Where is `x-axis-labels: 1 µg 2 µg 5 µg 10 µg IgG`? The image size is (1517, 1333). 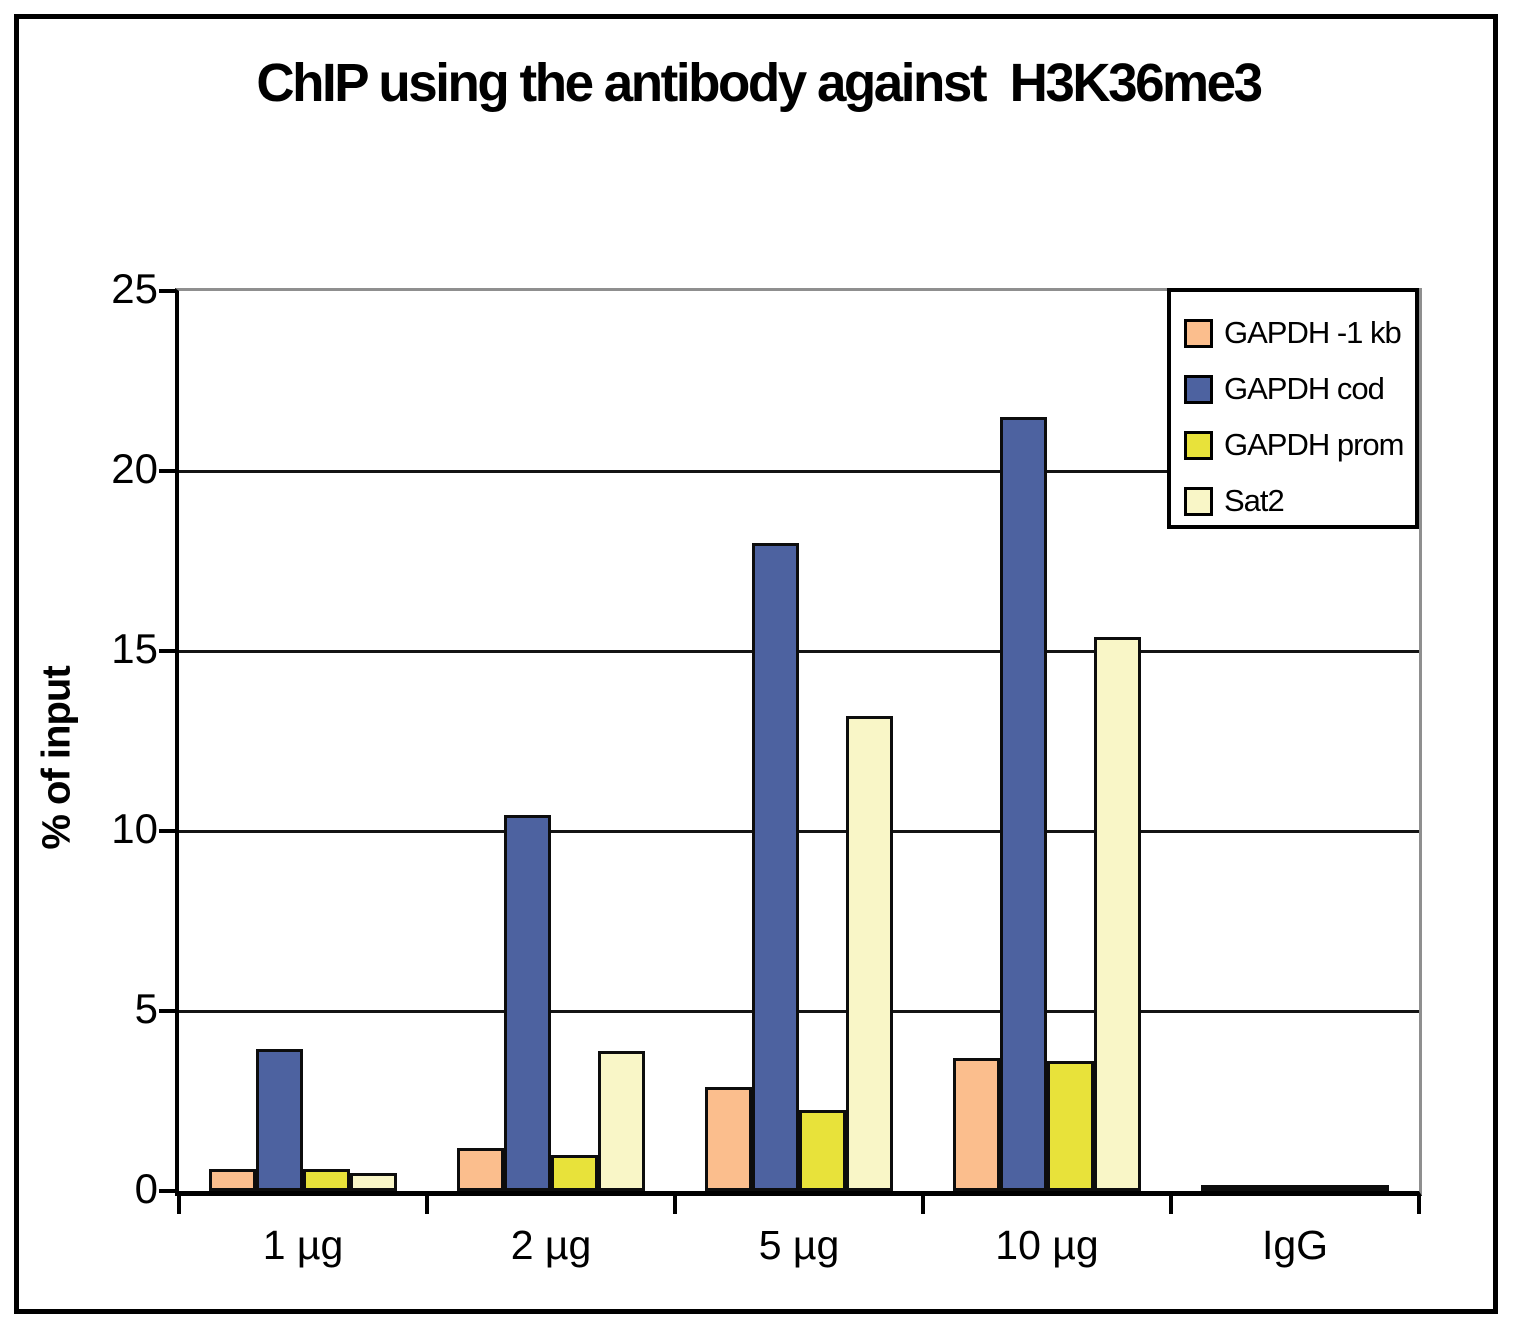 x-axis-labels: 1 µg 2 µg 5 µg 10 µg IgG is located at coordinates (799, 1250).